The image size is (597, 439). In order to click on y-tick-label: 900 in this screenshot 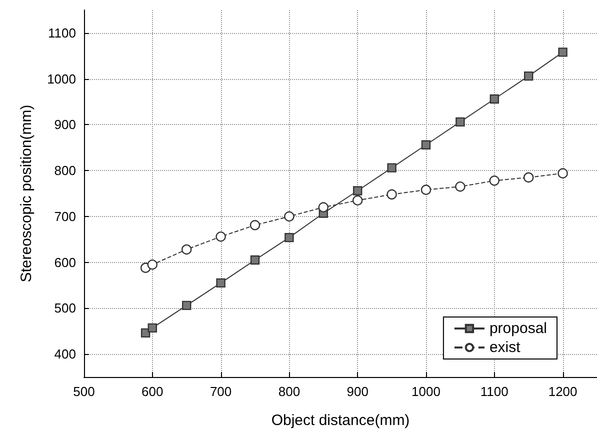, I will do `click(65, 124)`.